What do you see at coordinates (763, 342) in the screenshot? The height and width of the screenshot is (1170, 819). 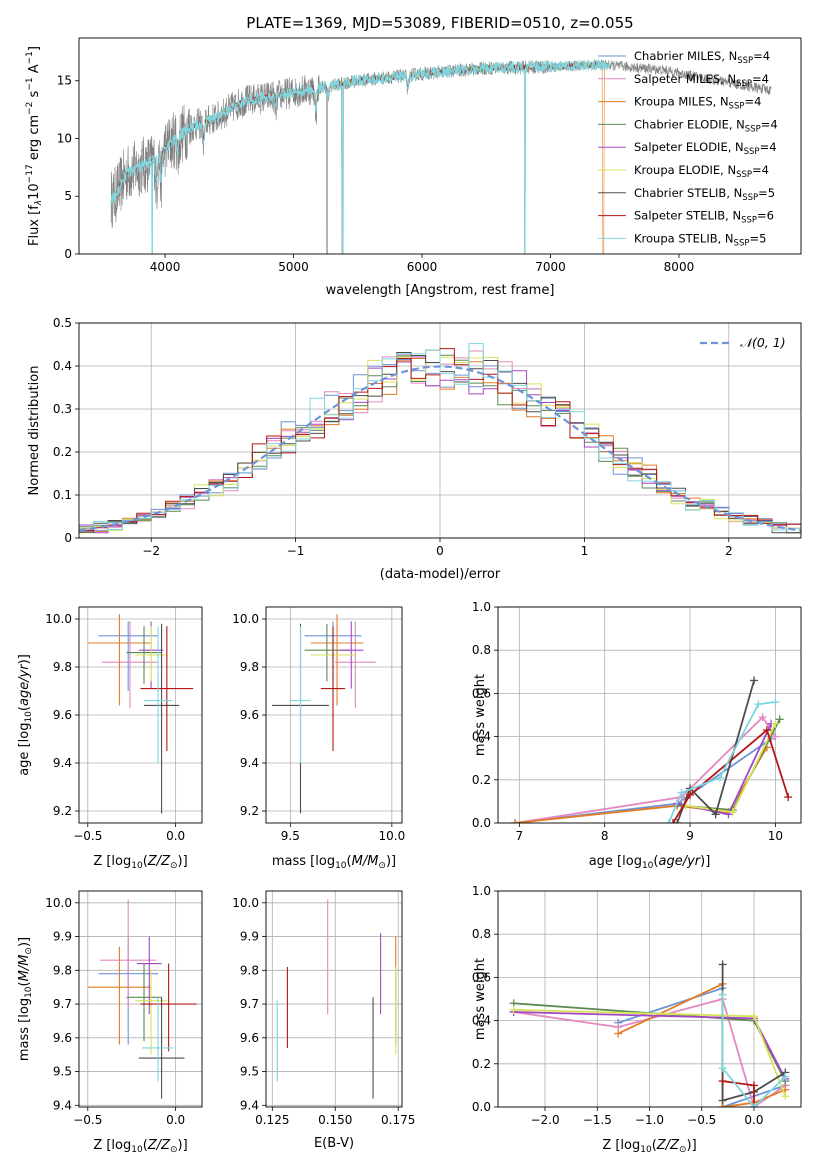 I see `legend-entry: 𝒩(0, 1)` at bounding box center [763, 342].